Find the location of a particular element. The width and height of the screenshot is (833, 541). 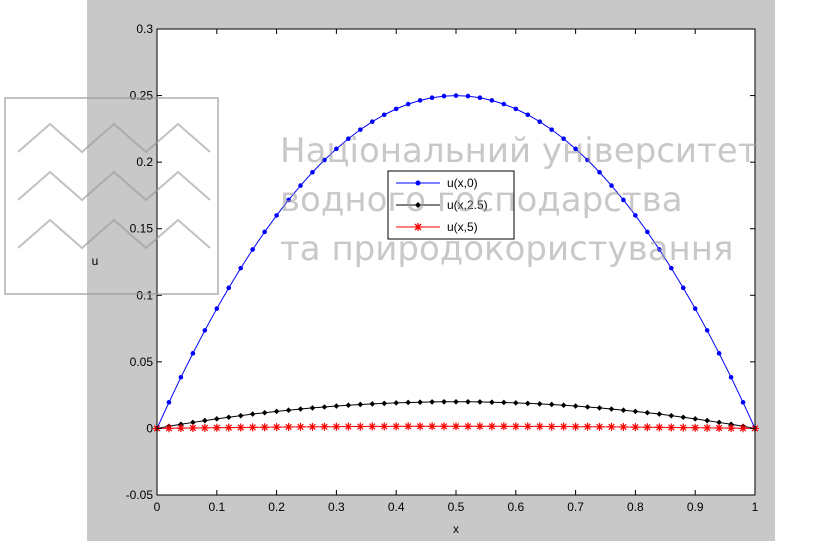

legend-label-3: u(x,5) is located at coordinates (462, 227).